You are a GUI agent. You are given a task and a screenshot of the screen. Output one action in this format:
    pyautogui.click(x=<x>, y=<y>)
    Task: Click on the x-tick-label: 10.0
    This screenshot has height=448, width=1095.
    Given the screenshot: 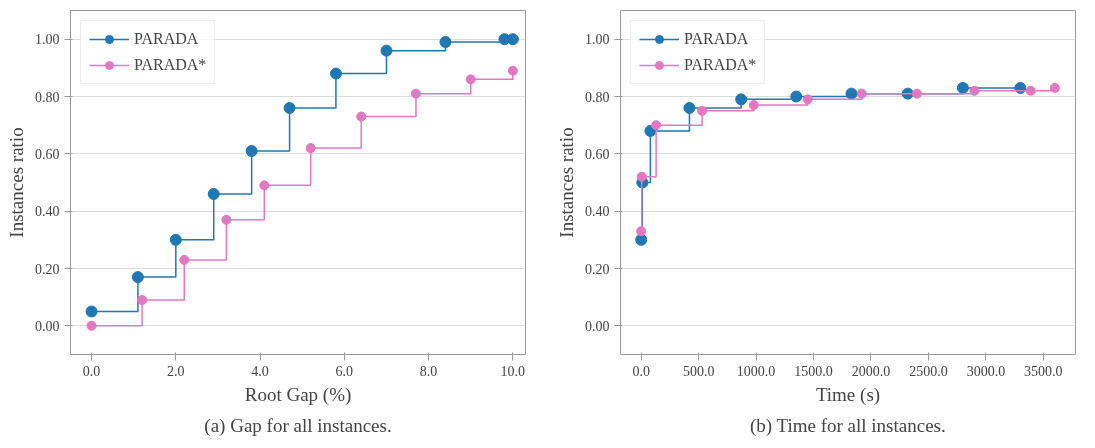 What is the action you would take?
    pyautogui.click(x=513, y=371)
    